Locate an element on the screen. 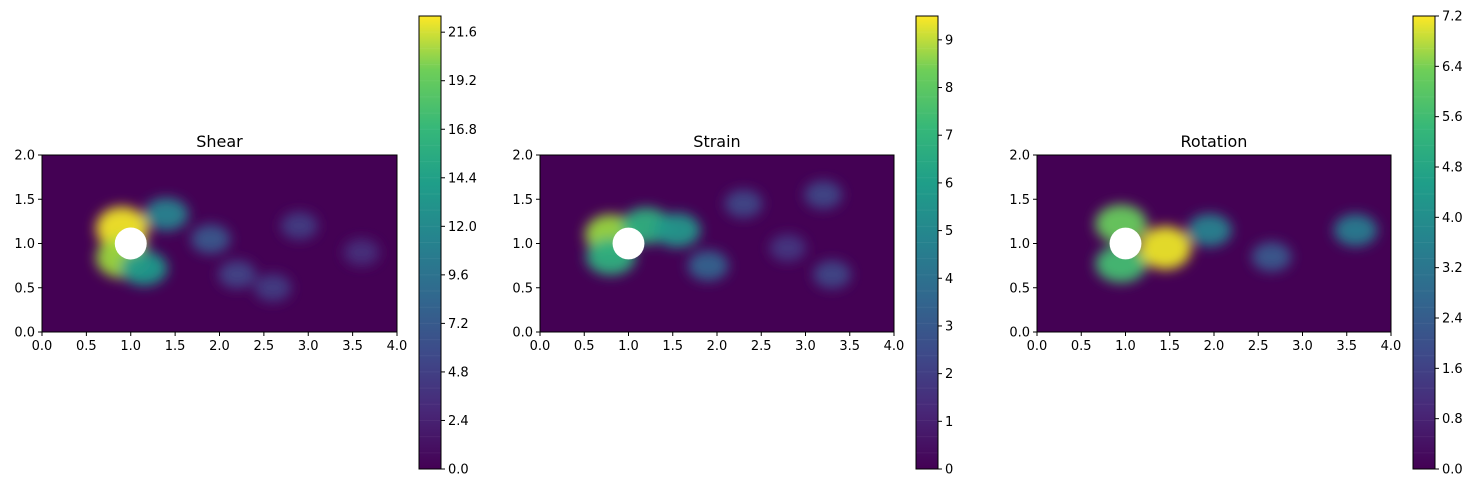 This screenshot has width=1478, height=490. colorbar-tick-label: 1.6 is located at coordinates (1452, 369).